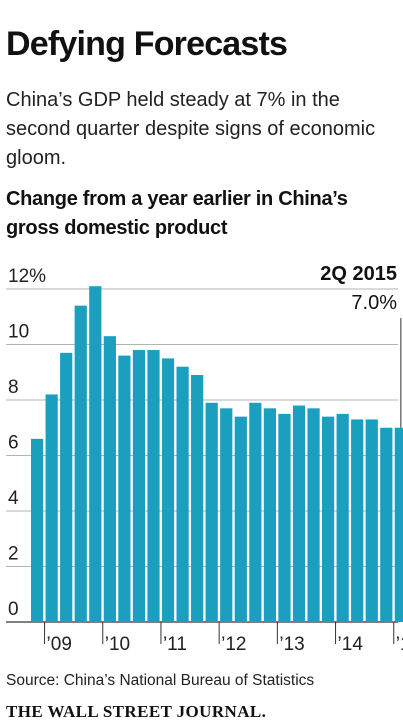  I want to click on y-tick-label: 10, so click(18, 332).